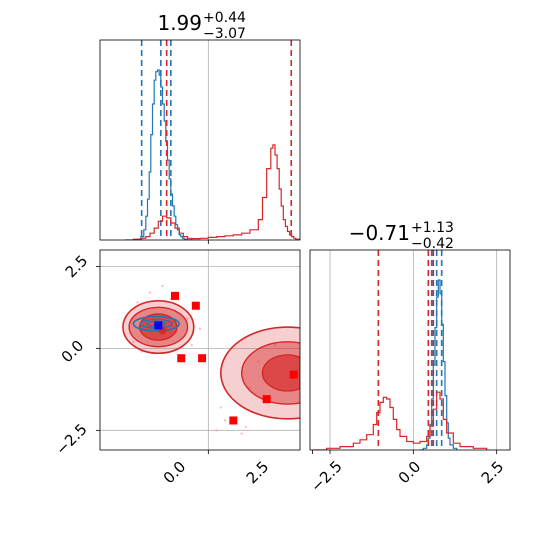 The image size is (550, 550). I want to click on tl-hist-blue, so click(163, 154).